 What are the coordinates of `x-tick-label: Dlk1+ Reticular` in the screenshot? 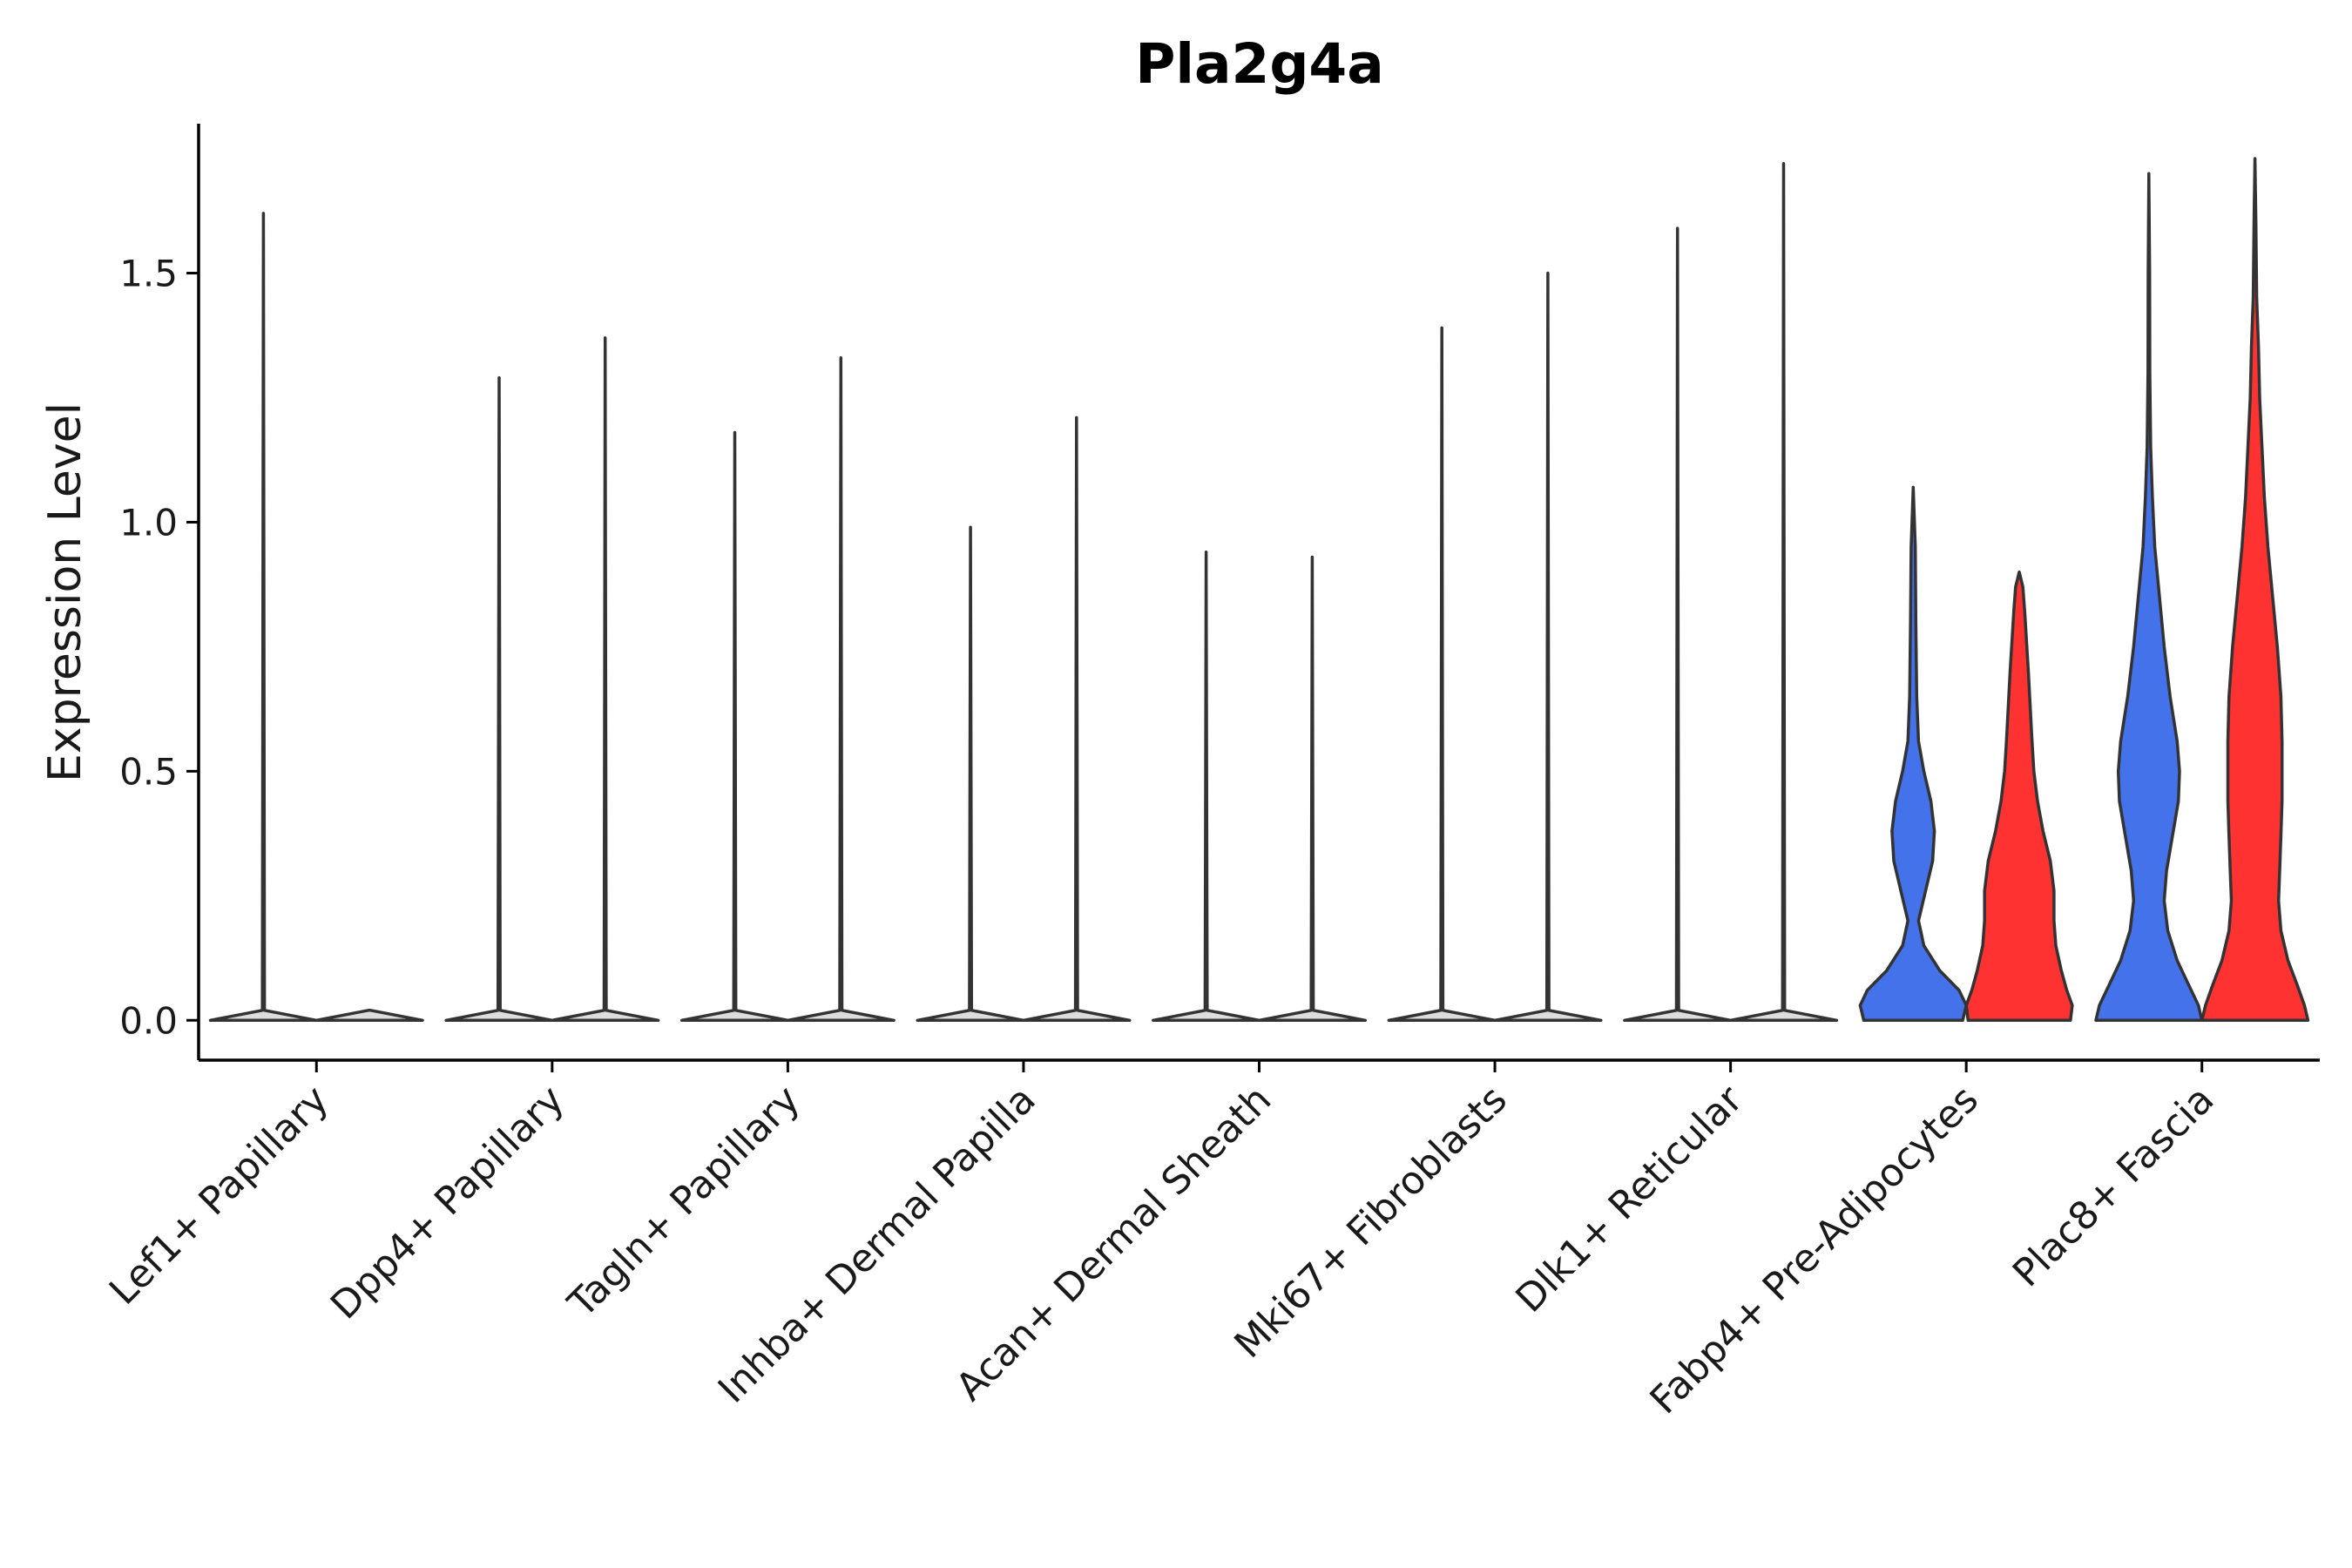 It's located at (1629, 1199).